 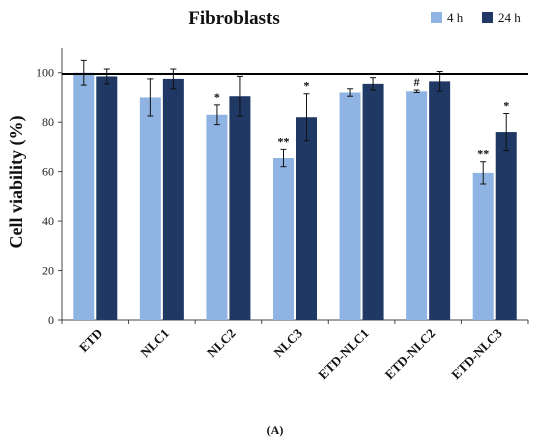 I want to click on bar-etd-nlc1-24h, so click(x=373, y=201).